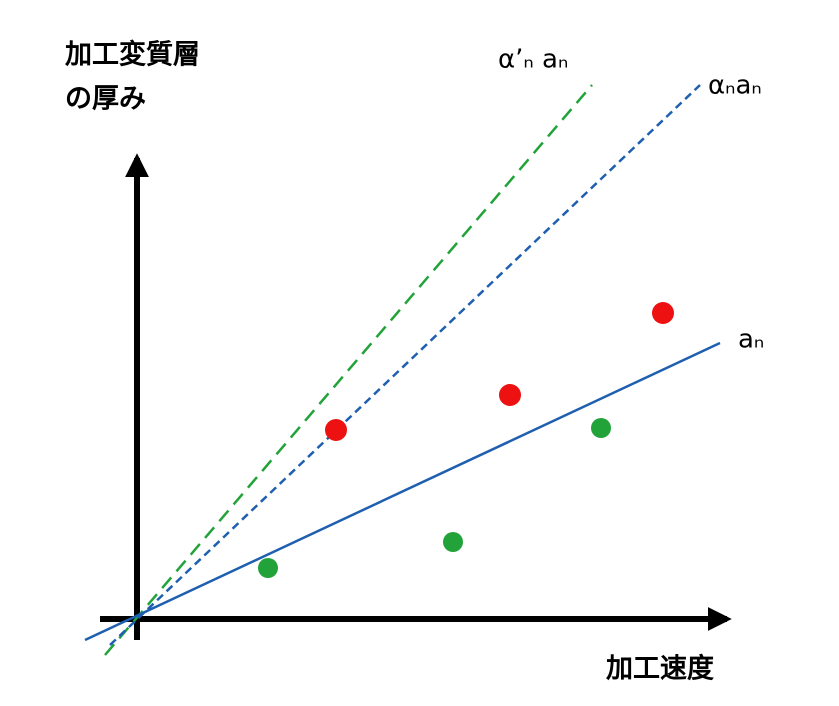 Image resolution: width=839 pixels, height=706 pixels. Describe the element at coordinates (533, 60) in the screenshot. I see `line-label: α’ₙ aₙ` at that location.